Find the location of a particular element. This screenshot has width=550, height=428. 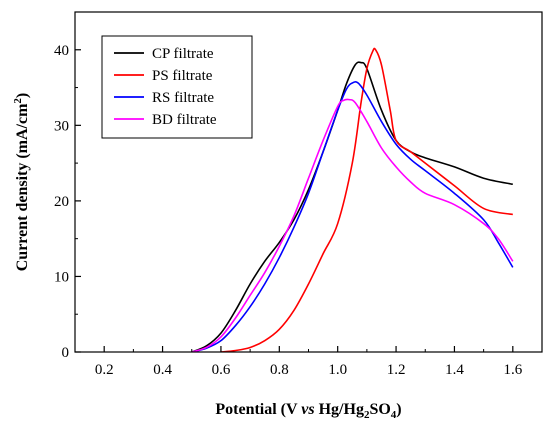

y-tick-label: 0 is located at coordinates (66, 353).